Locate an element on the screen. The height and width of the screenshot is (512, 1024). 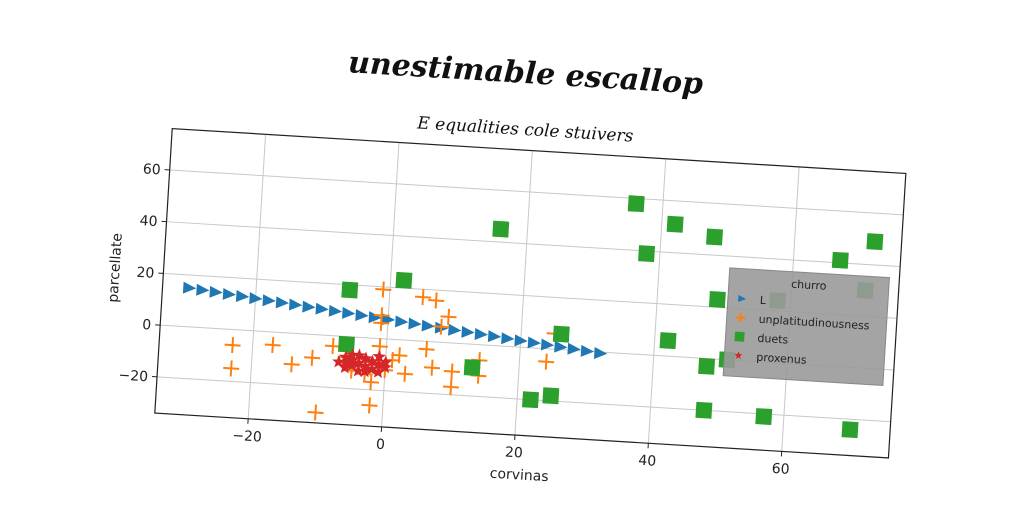
y-tick-label: 0 is located at coordinates (147, 325).